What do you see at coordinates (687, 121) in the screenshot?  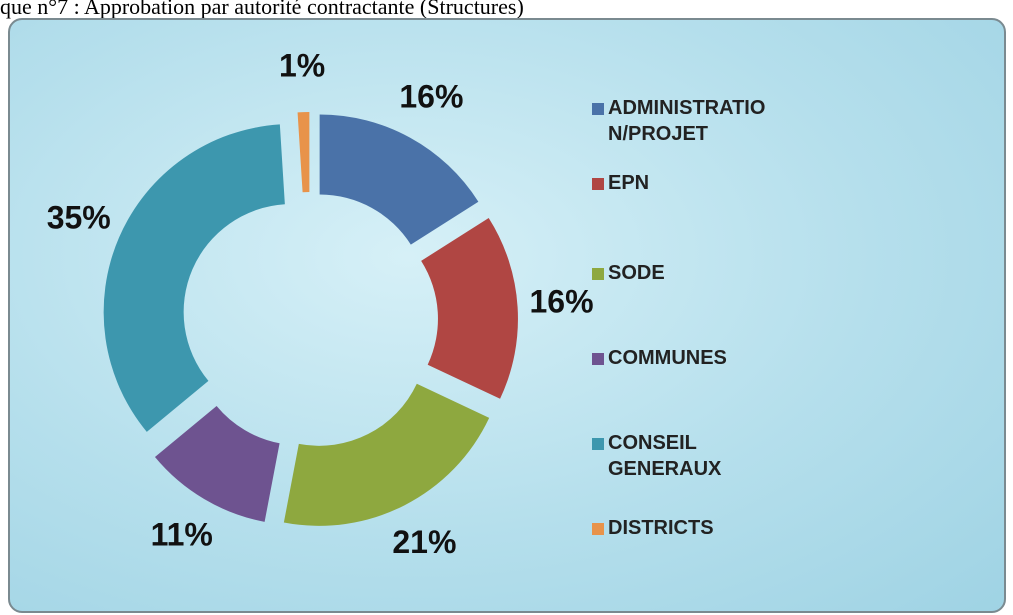 I see `legend-label: ADMINISTRATION/PROJET` at bounding box center [687, 121].